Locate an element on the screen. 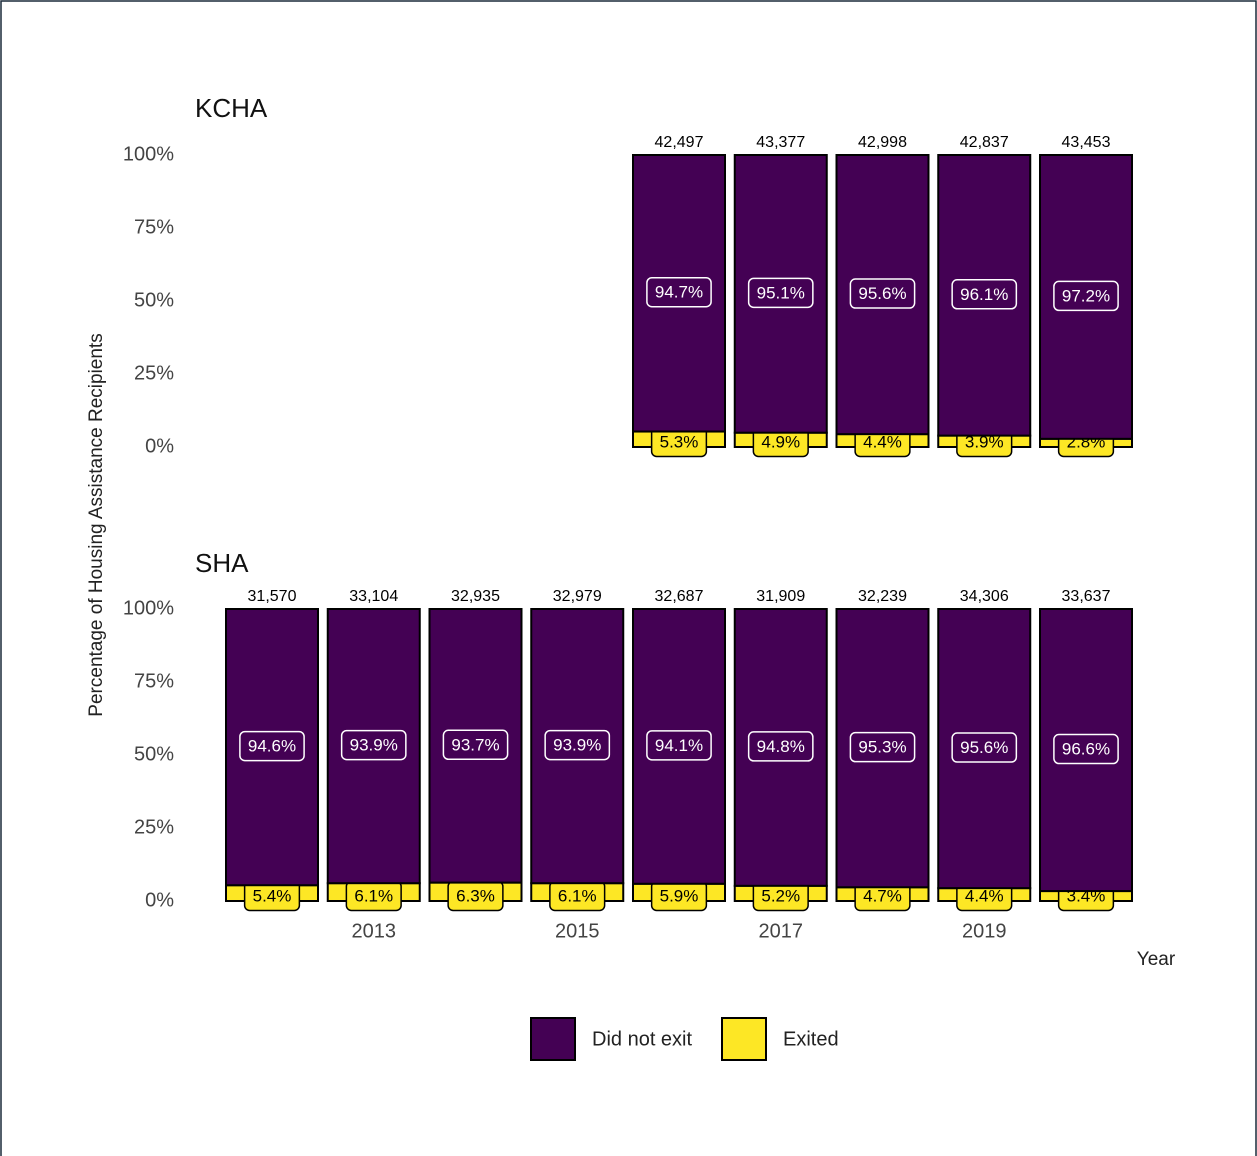  value-label: 96.6% is located at coordinates (1086, 749).